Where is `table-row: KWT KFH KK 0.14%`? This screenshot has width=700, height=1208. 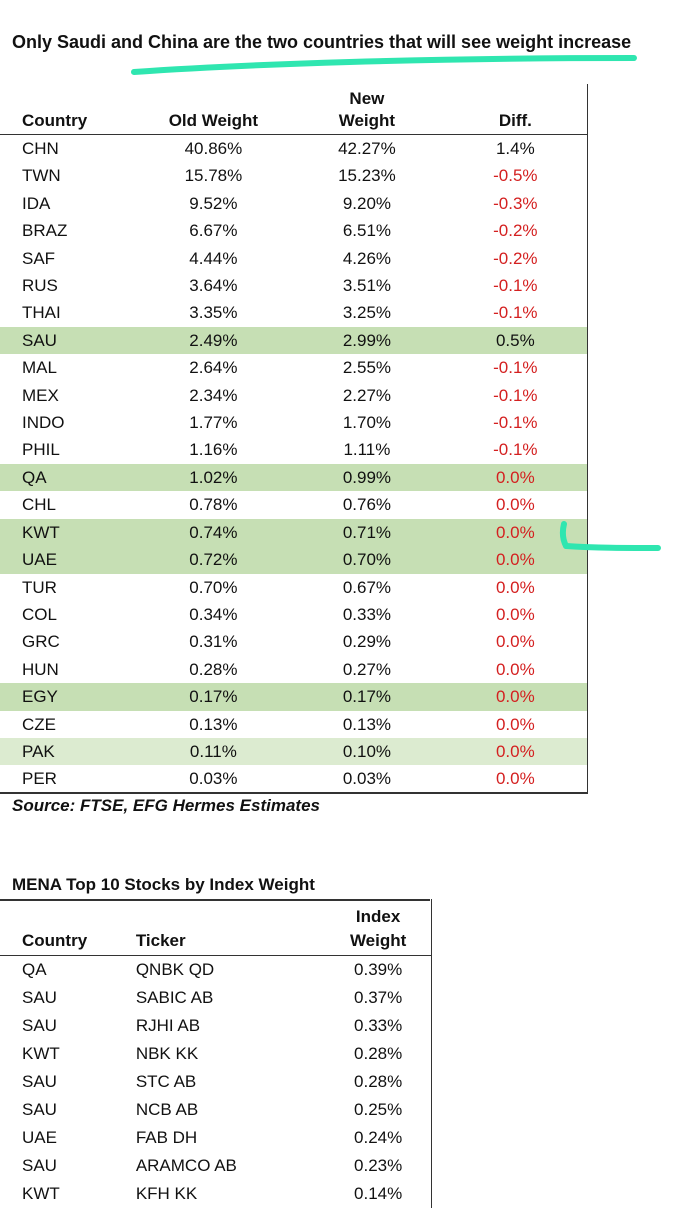 table-row: KWT KFH KK 0.14% is located at coordinates (216, 1194).